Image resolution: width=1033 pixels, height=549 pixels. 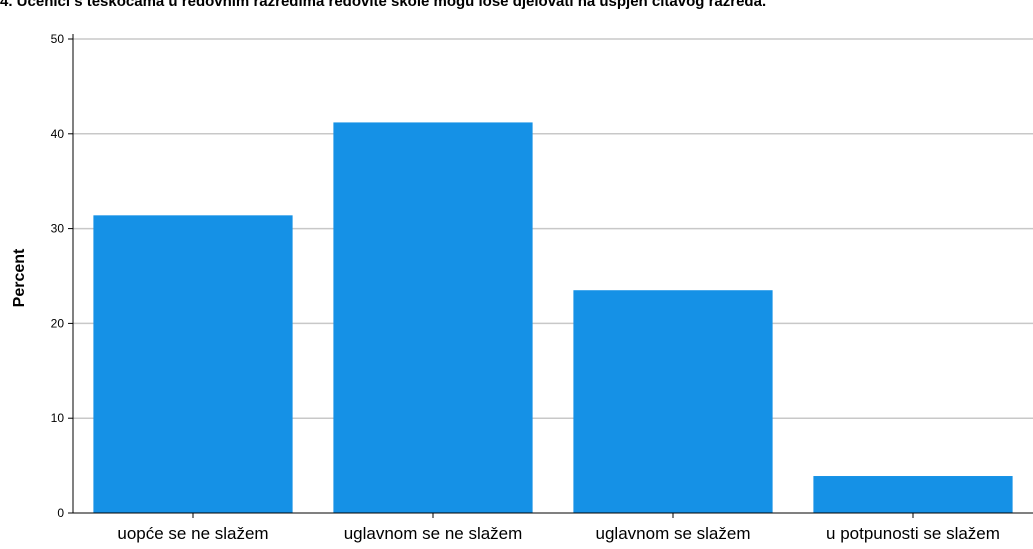 What do you see at coordinates (673, 533) in the screenshot?
I see `x-tick-label: uglavnom se slažem` at bounding box center [673, 533].